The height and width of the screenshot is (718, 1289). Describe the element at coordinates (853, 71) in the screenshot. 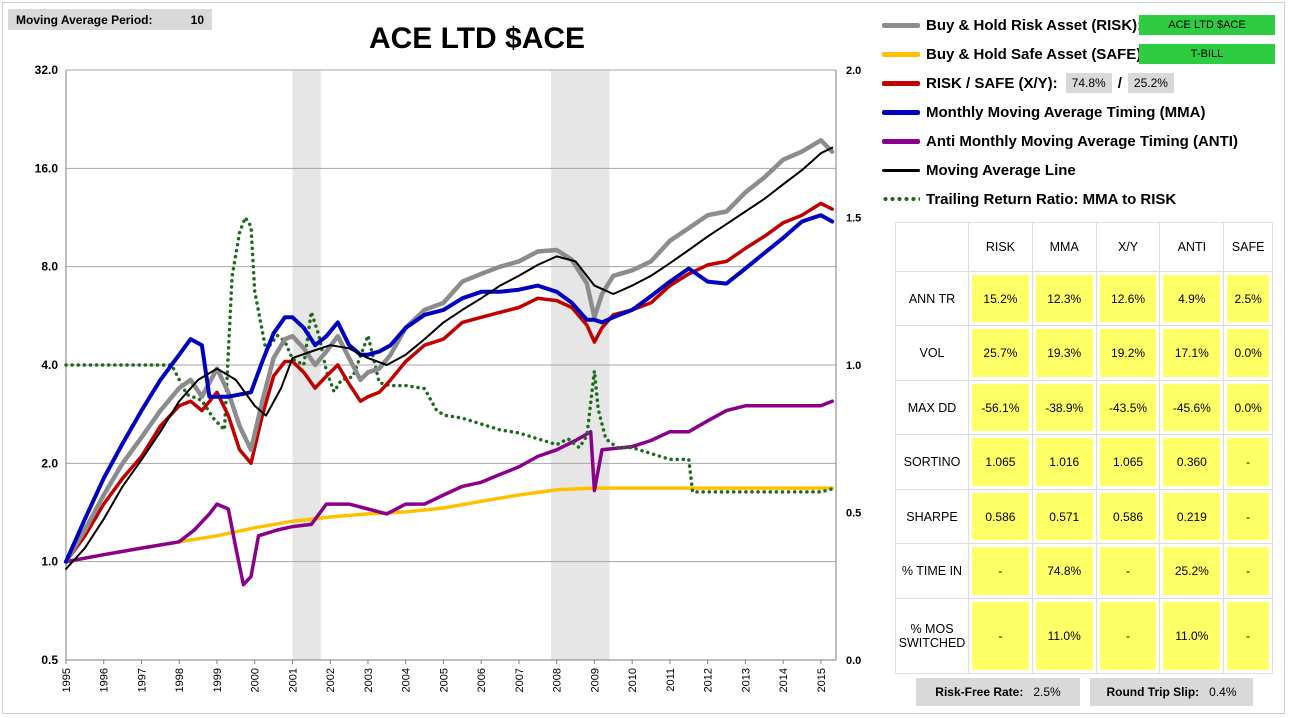

I see `y2-tick-label: 2.0` at that location.